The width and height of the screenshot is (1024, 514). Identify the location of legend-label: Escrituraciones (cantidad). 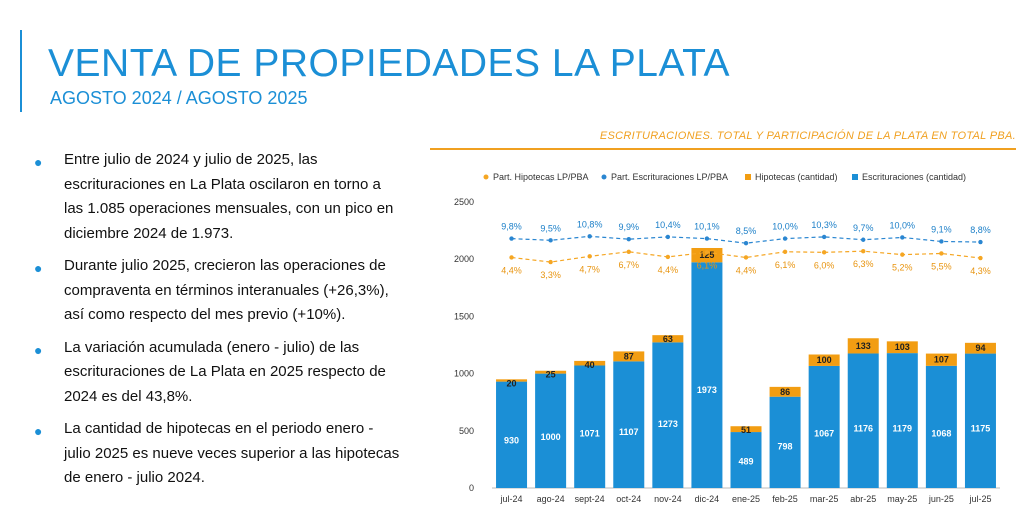
(914, 177).